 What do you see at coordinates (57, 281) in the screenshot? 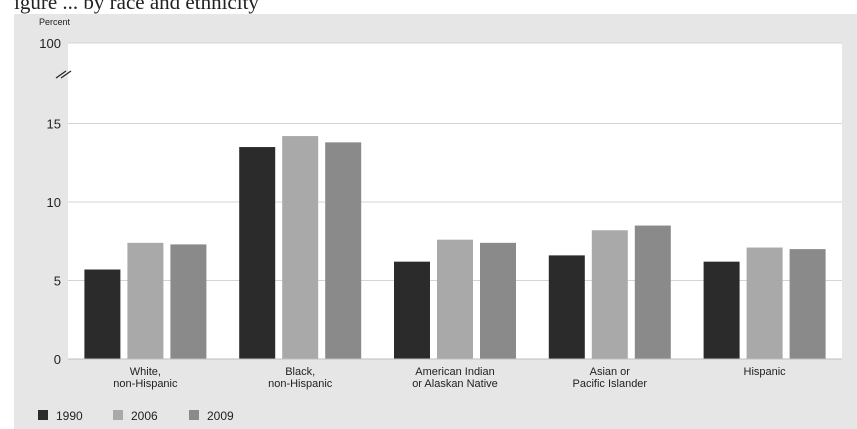
I see `y-tick-label: 5` at bounding box center [57, 281].